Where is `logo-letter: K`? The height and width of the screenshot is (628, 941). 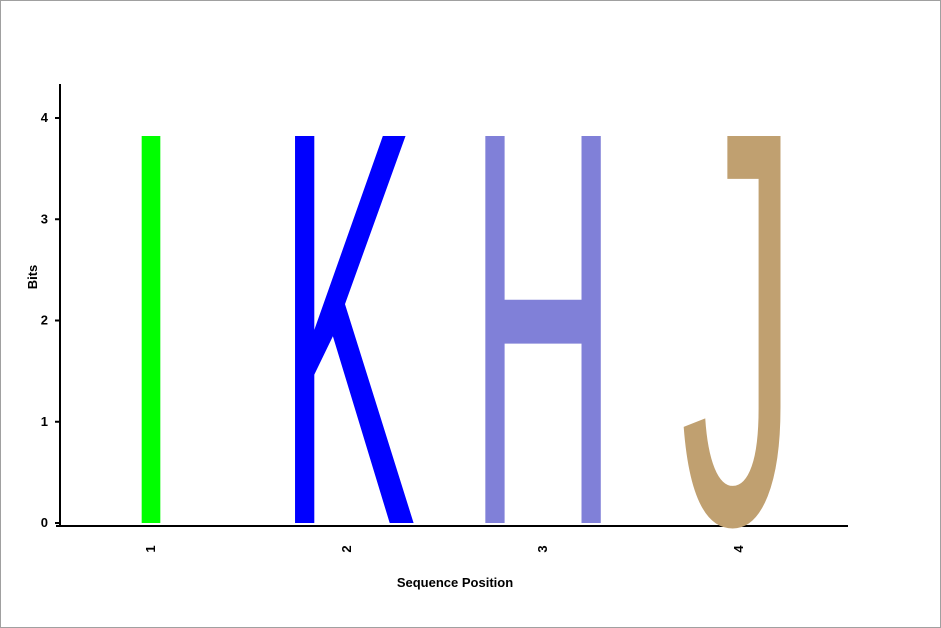
logo-letter: K is located at coordinates (347, 320).